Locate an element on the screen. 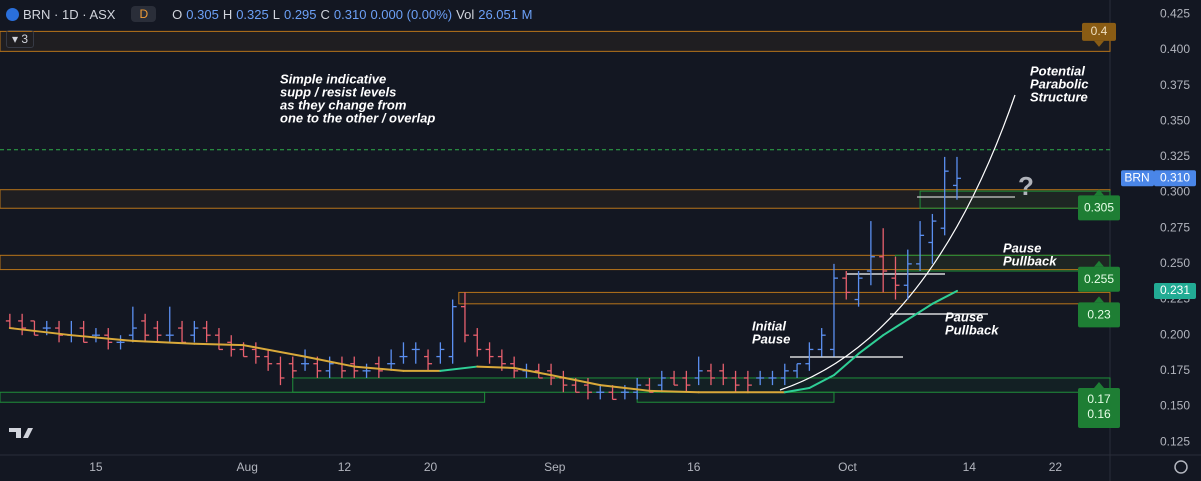  level-label: 0.305 is located at coordinates (1099, 208).